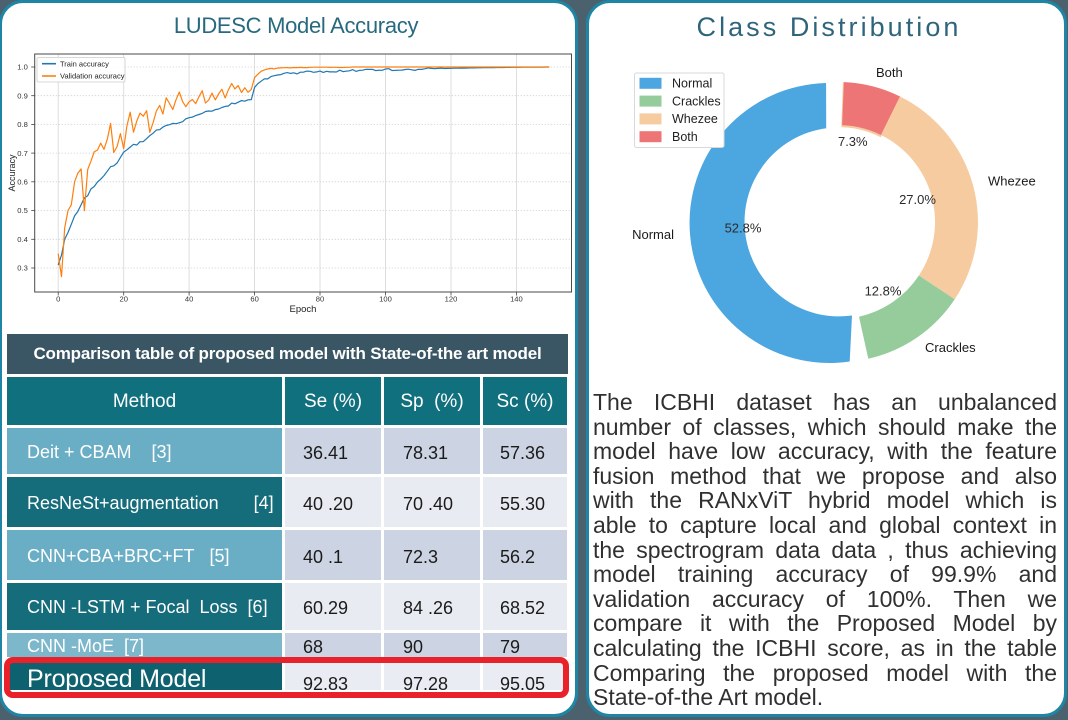 This screenshot has width=1068, height=720. What do you see at coordinates (22, 182) in the screenshot?
I see `svg-text: 0.6` at bounding box center [22, 182].